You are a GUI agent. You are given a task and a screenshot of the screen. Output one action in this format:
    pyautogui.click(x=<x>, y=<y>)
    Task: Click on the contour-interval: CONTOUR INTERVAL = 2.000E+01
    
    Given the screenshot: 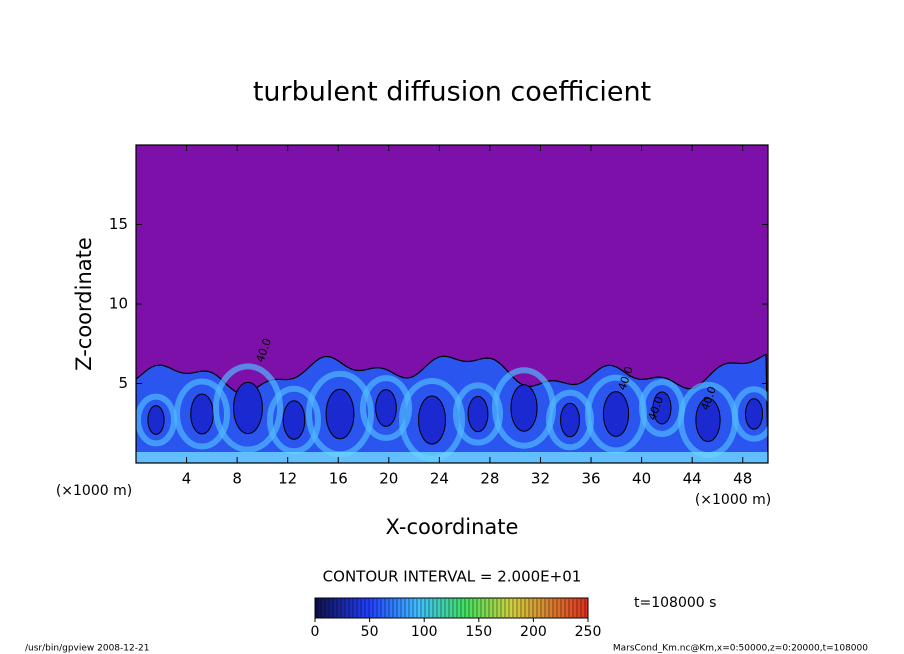 What is the action you would take?
    pyautogui.click(x=452, y=577)
    